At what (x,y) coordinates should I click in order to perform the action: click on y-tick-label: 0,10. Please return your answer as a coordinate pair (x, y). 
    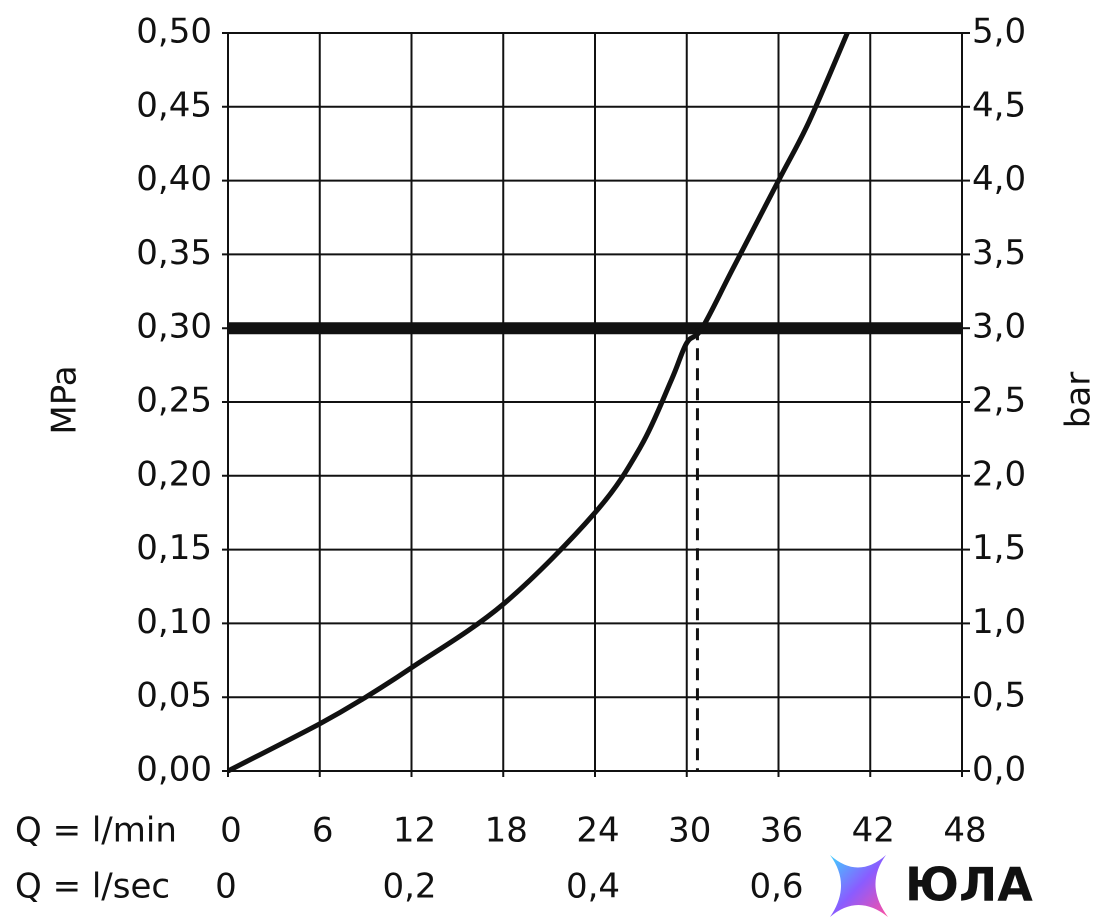
    Looking at the image, I should click on (174, 622).